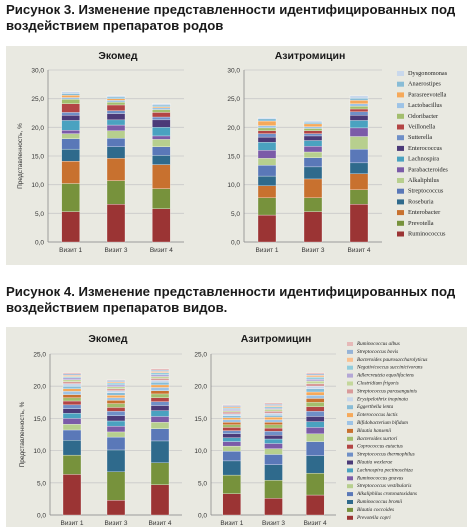 This screenshot has height=531, width=474. What do you see at coordinates (359, 113) in the screenshot?
I see `bar-segment-sutterella` at bounding box center [359, 113].